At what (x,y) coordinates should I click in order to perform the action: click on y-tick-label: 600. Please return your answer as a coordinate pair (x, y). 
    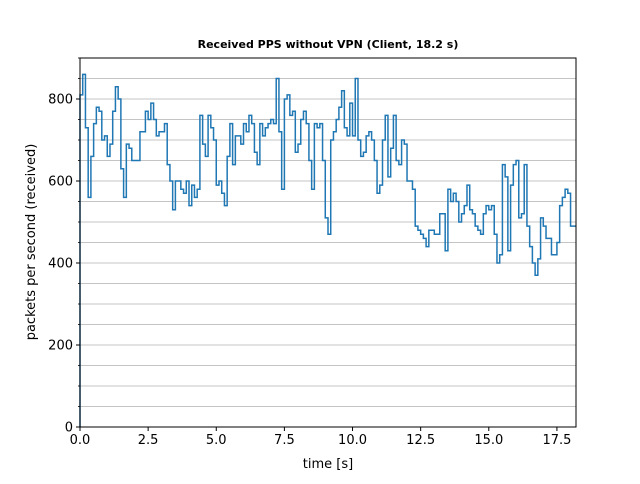
    Looking at the image, I should click on (60, 182).